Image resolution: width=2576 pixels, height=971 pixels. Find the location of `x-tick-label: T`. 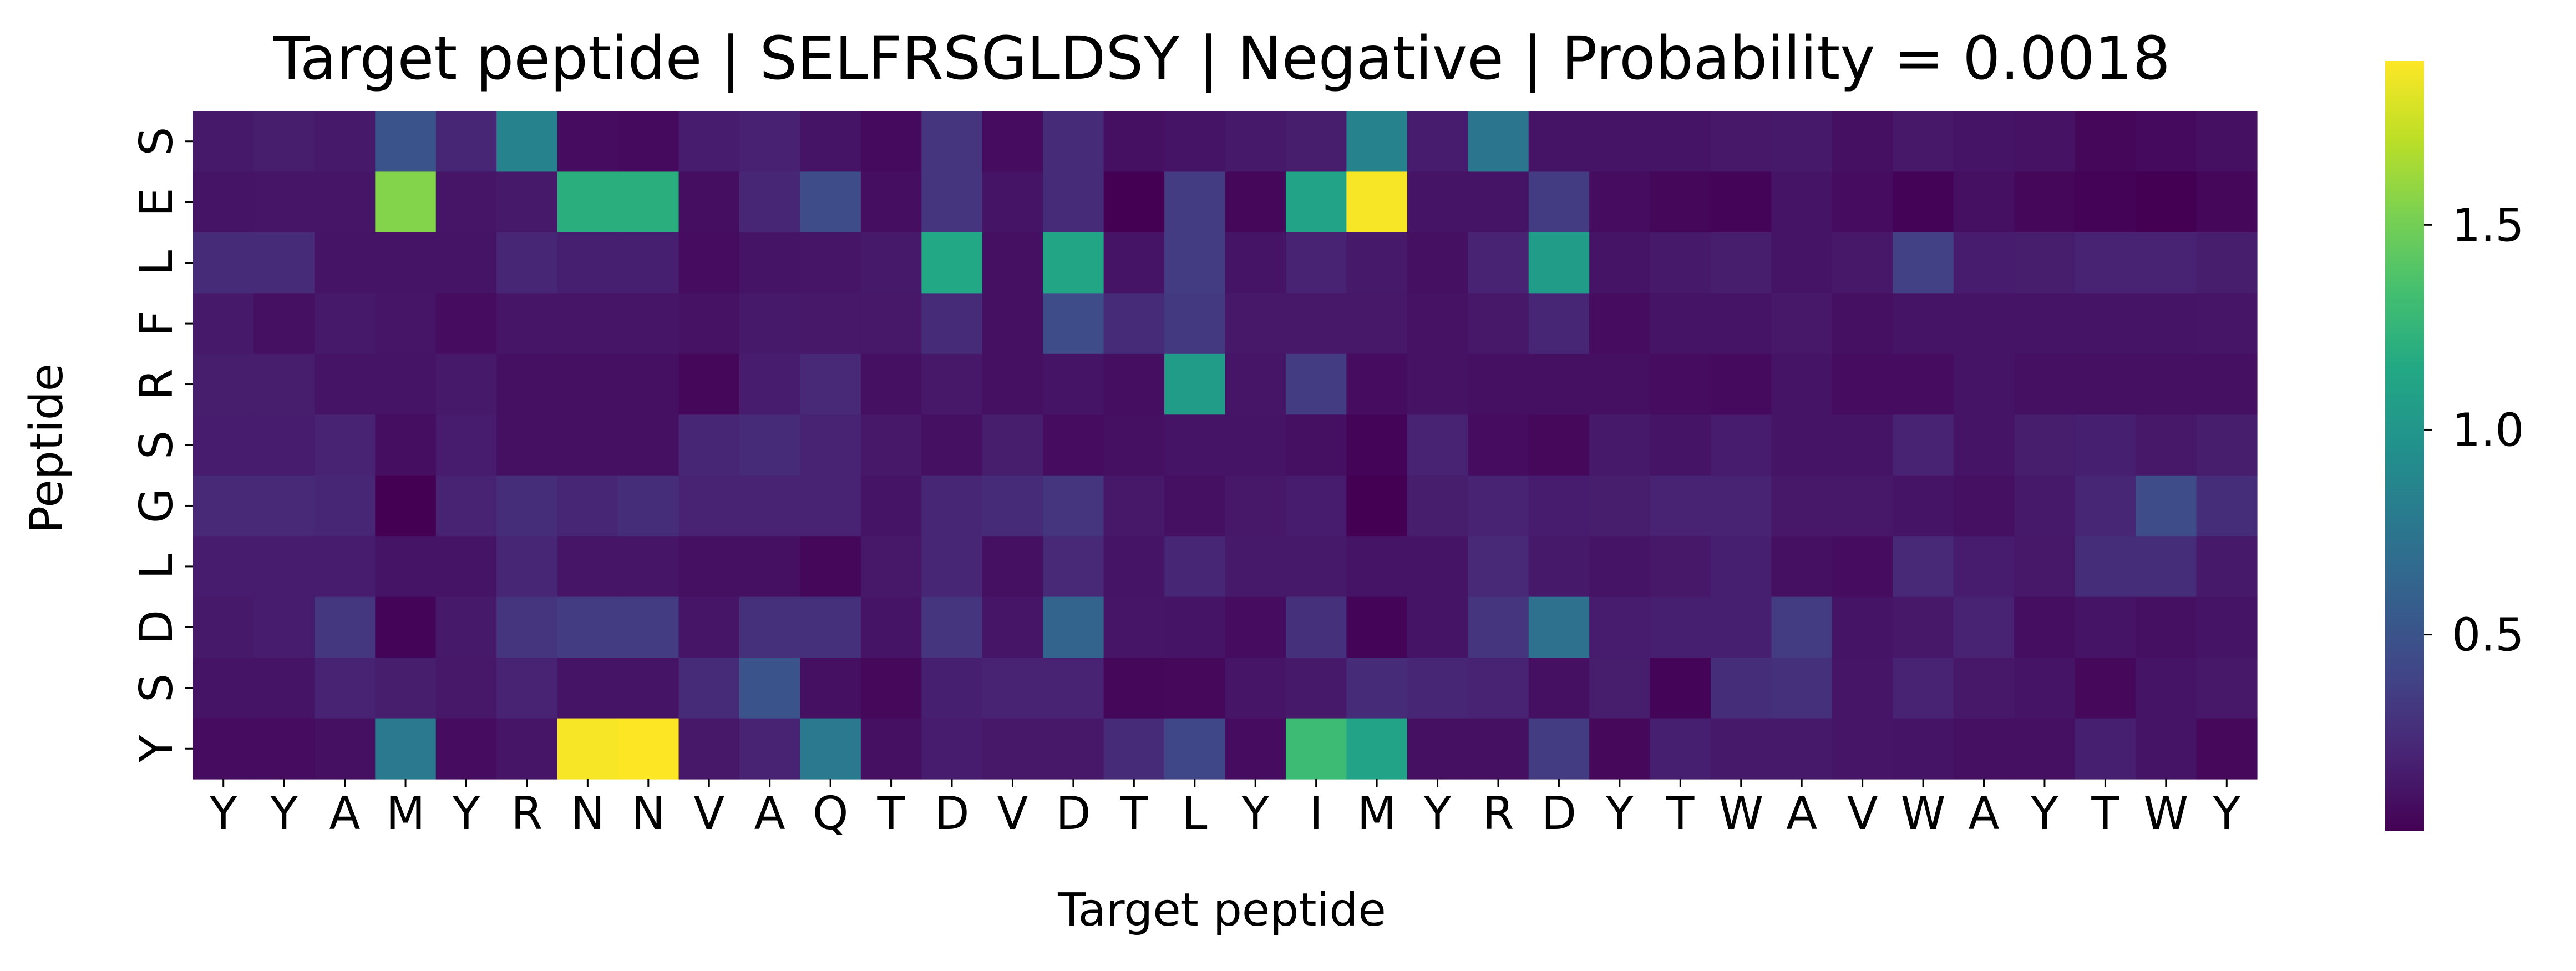

x-tick-label: T is located at coordinates (2105, 813).